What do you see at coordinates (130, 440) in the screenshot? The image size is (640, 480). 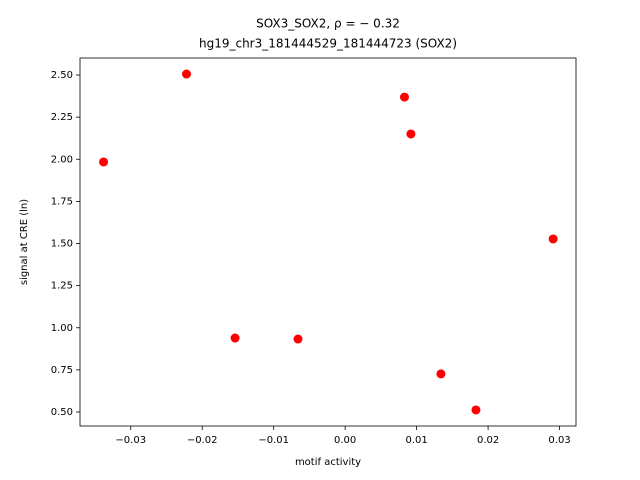 I see `x-tick-label: −0.03` at bounding box center [130, 440].